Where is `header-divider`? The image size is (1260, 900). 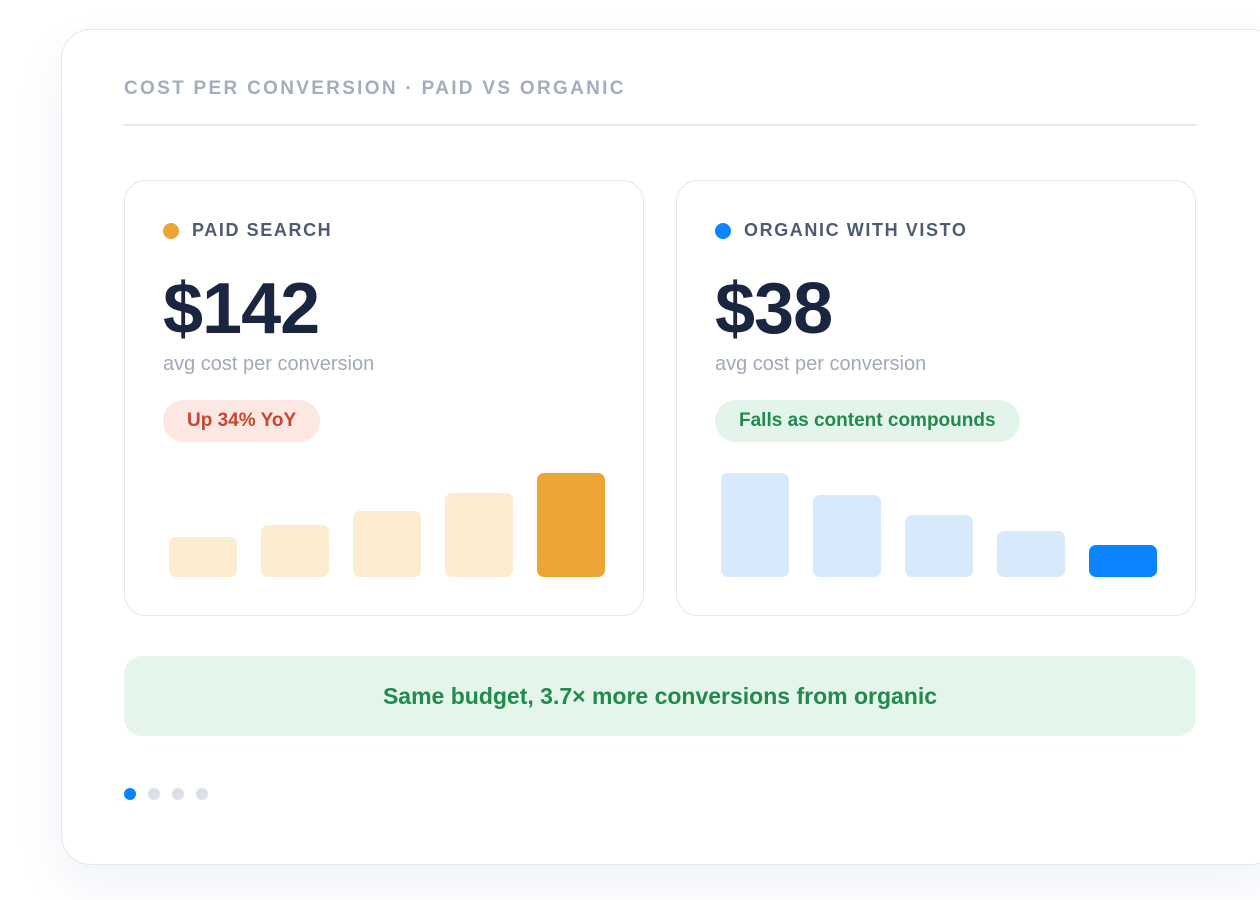 header-divider is located at coordinates (660, 125).